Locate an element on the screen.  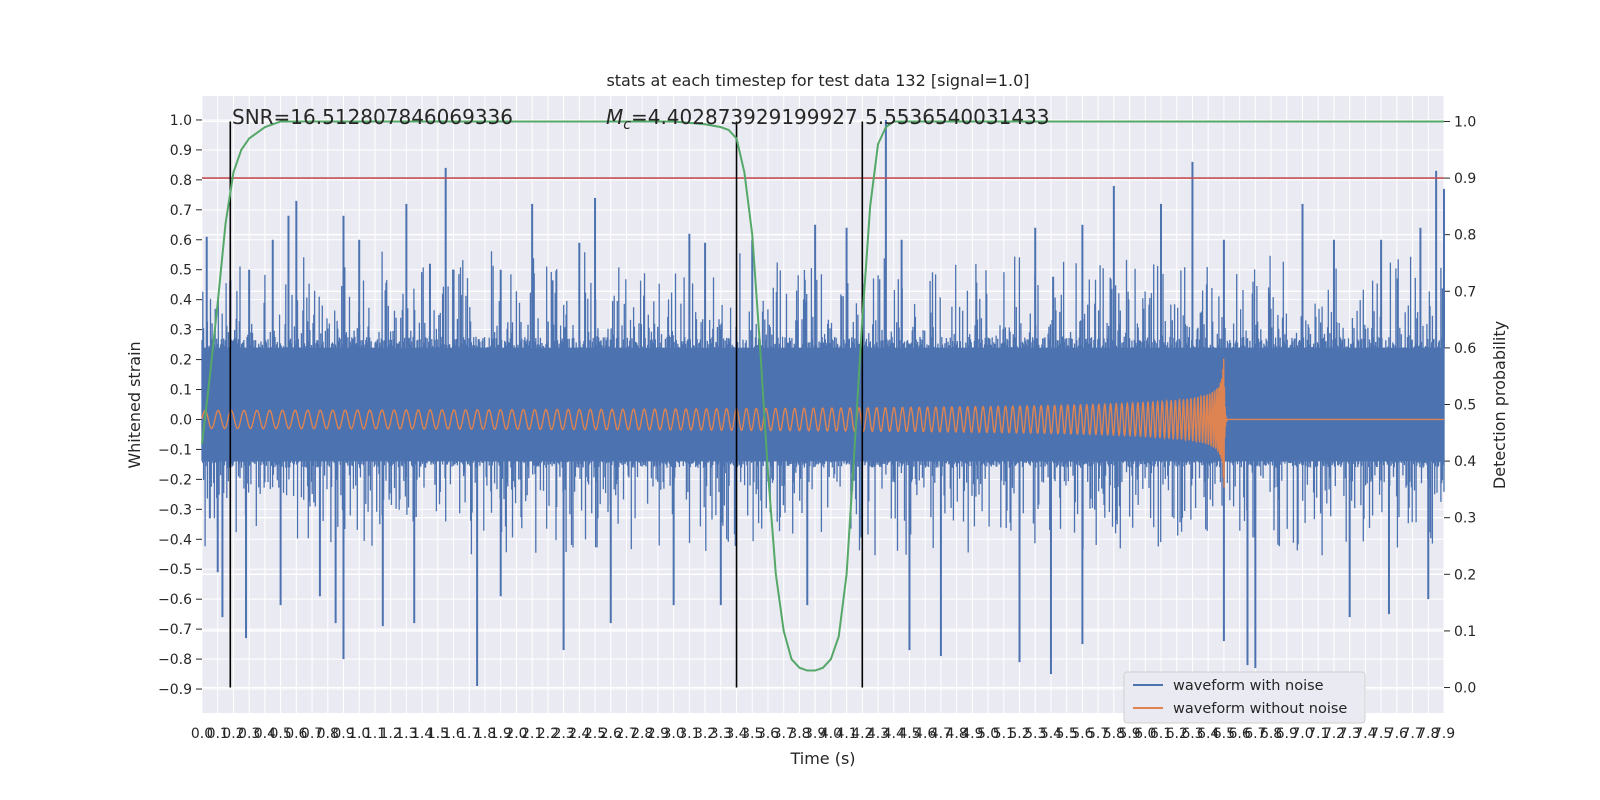
y-tick-label: −0.3 is located at coordinates (175, 510).